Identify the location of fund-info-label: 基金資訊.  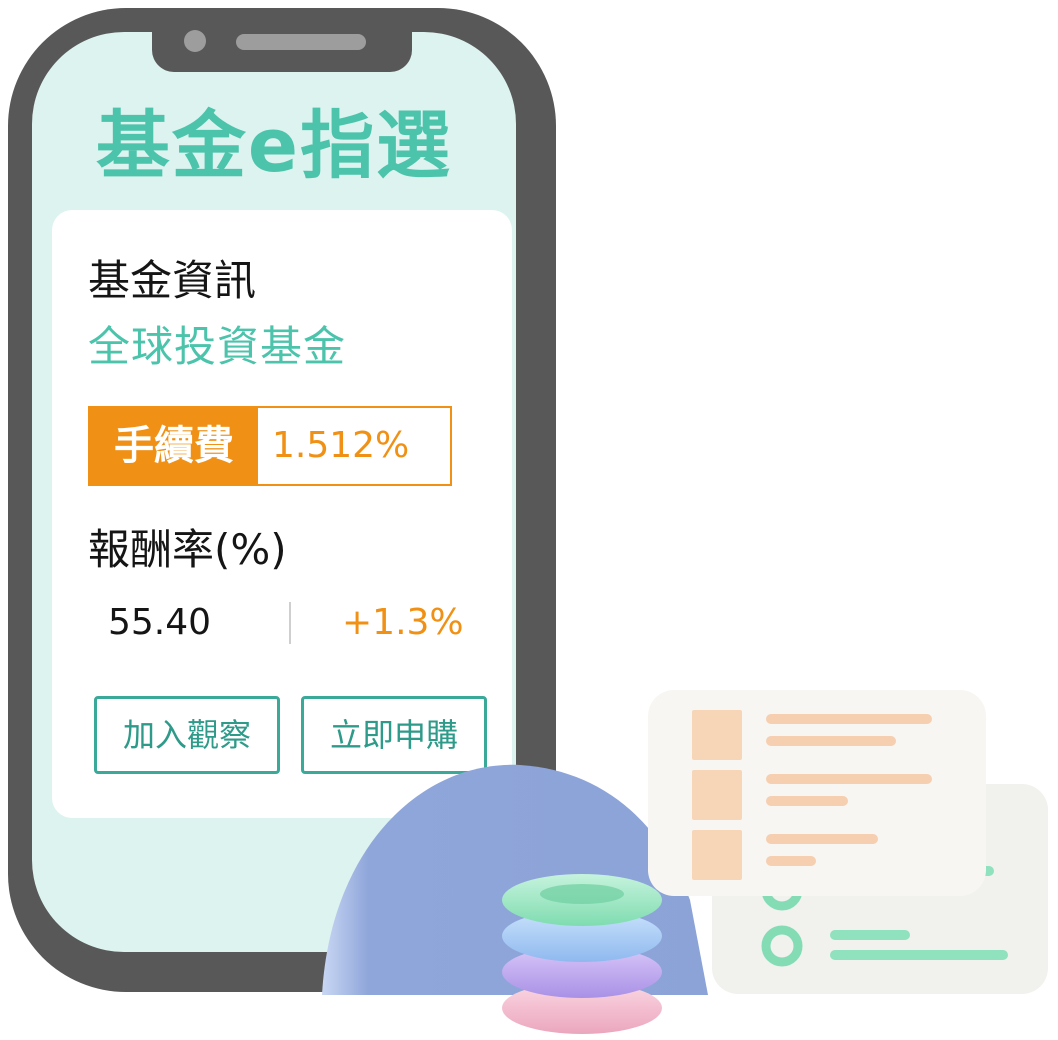
(172, 280).